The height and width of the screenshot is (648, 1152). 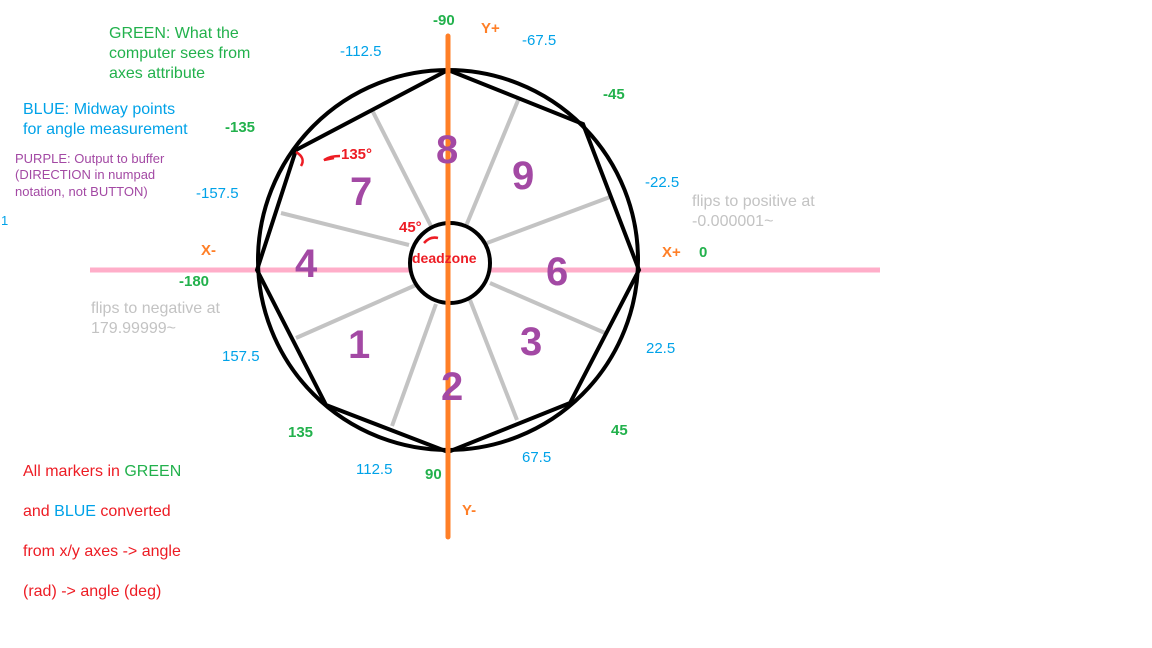 What do you see at coordinates (194, 281) in the screenshot?
I see `green-marker-m180: -180` at bounding box center [194, 281].